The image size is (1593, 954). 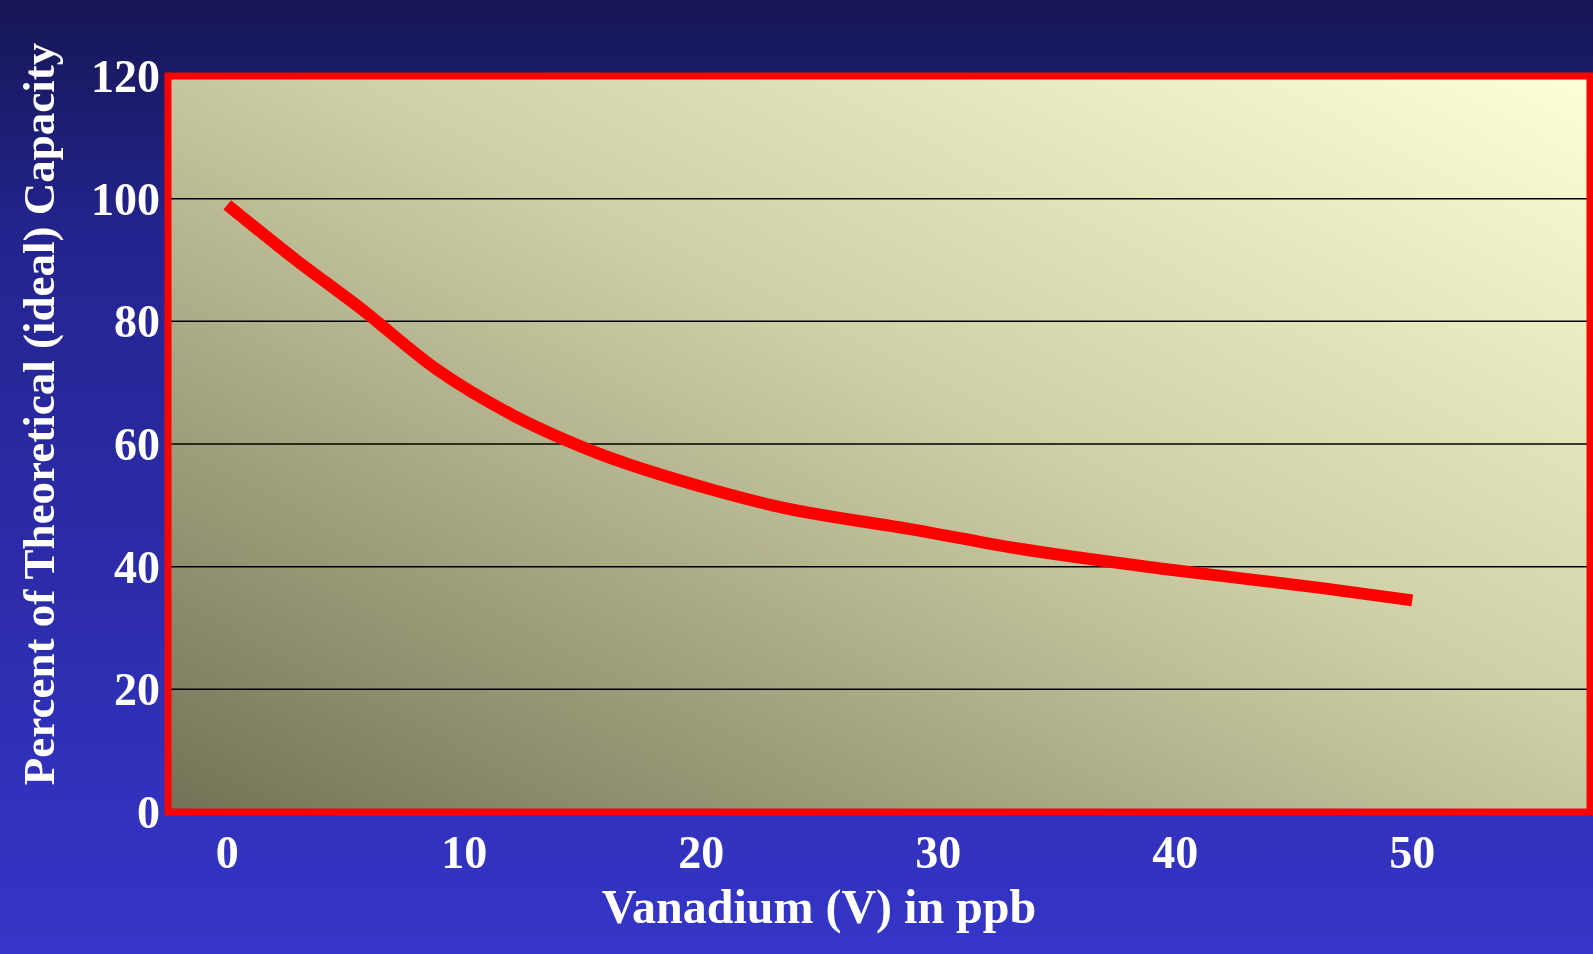 What do you see at coordinates (125, 77) in the screenshot?
I see `y-tick-label: 120` at bounding box center [125, 77].